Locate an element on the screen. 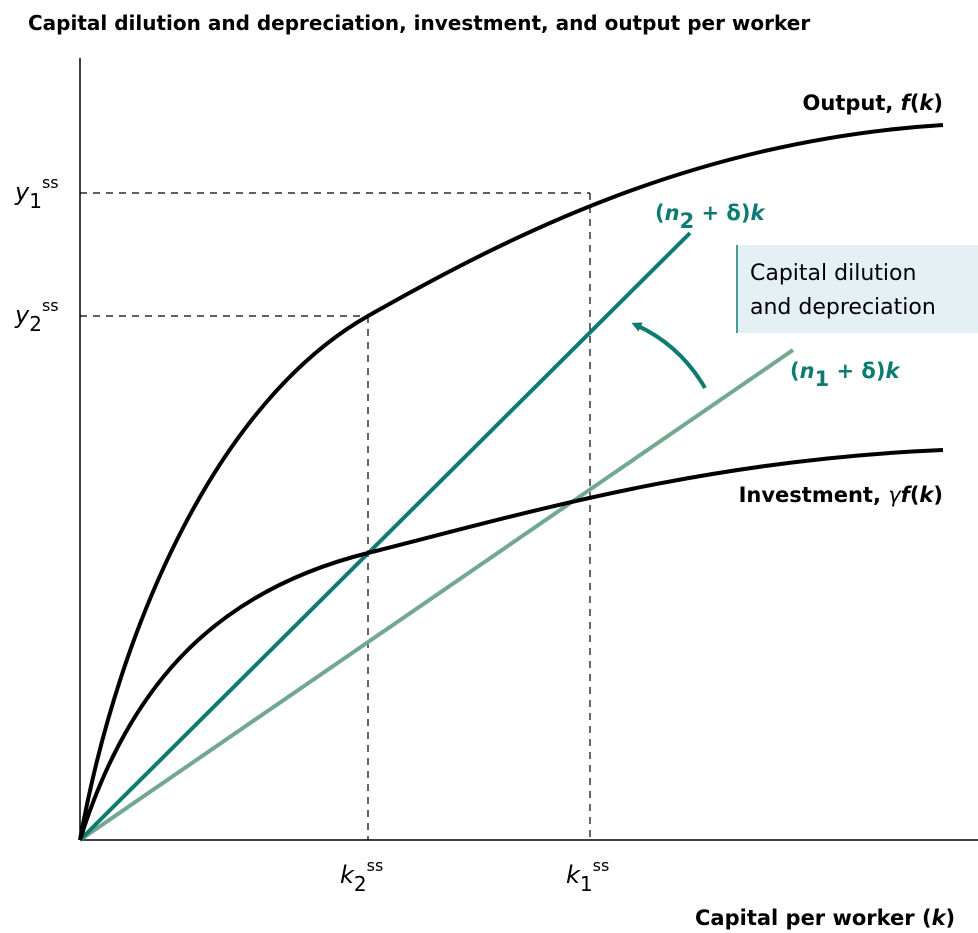 The image size is (978, 933). y1-label: y1ss is located at coordinates (36, 193).